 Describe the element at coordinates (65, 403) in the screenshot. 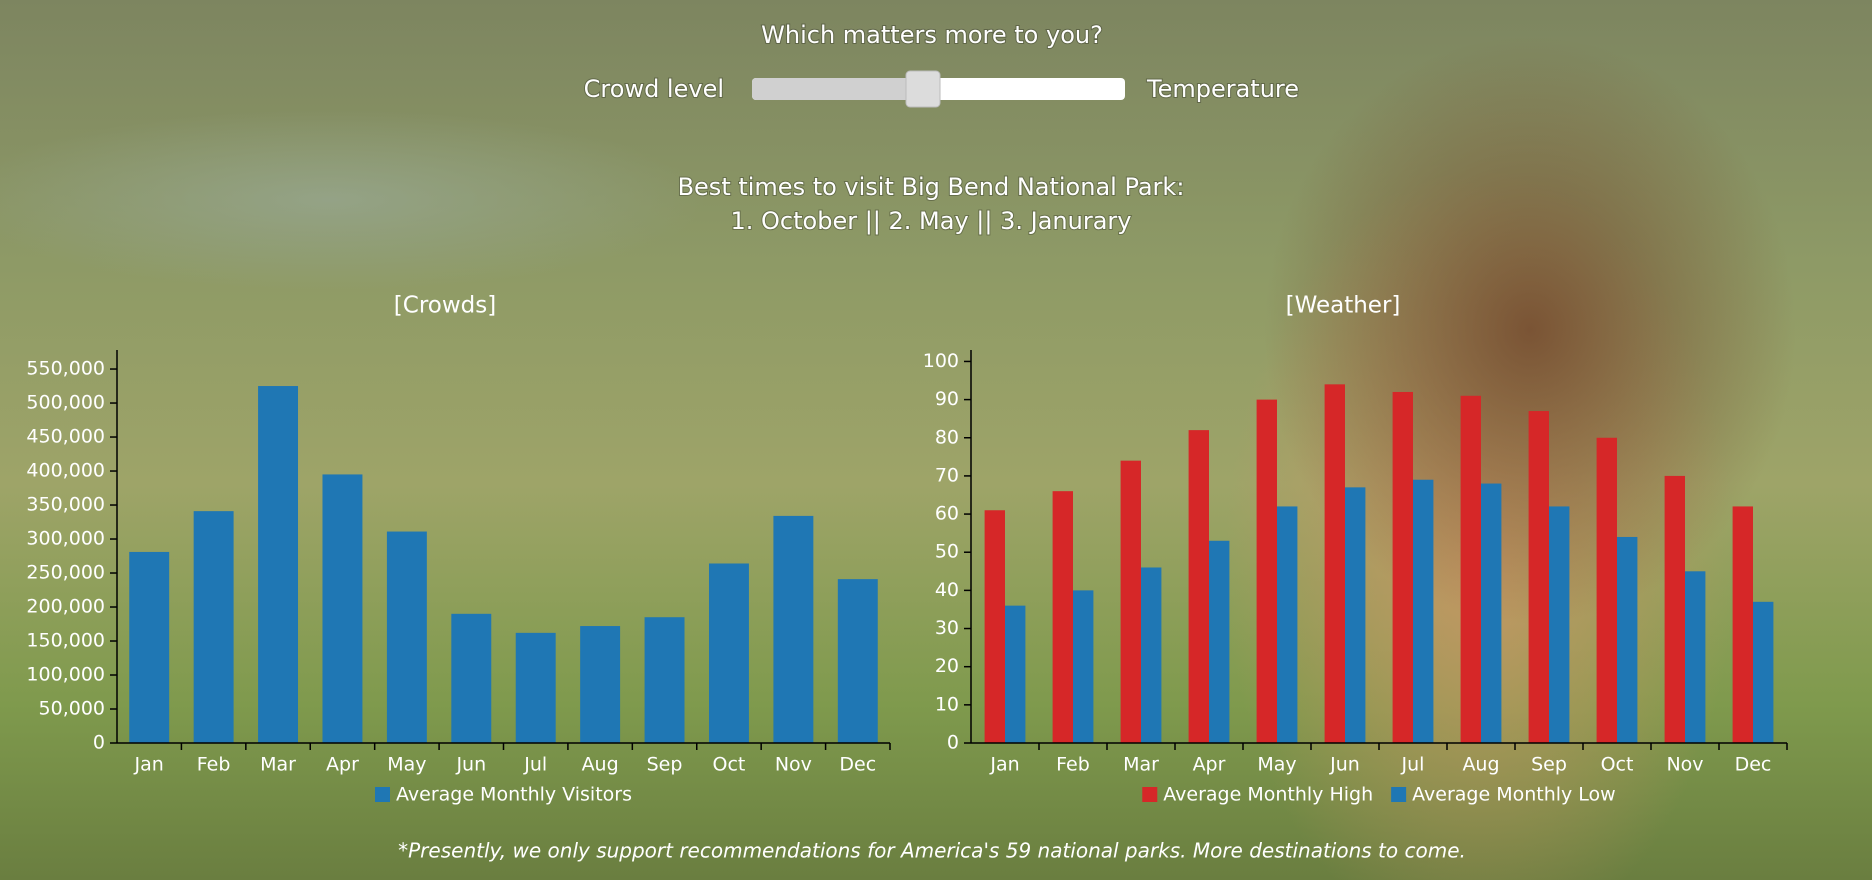

I see `y-tick-label: 500,000` at that location.